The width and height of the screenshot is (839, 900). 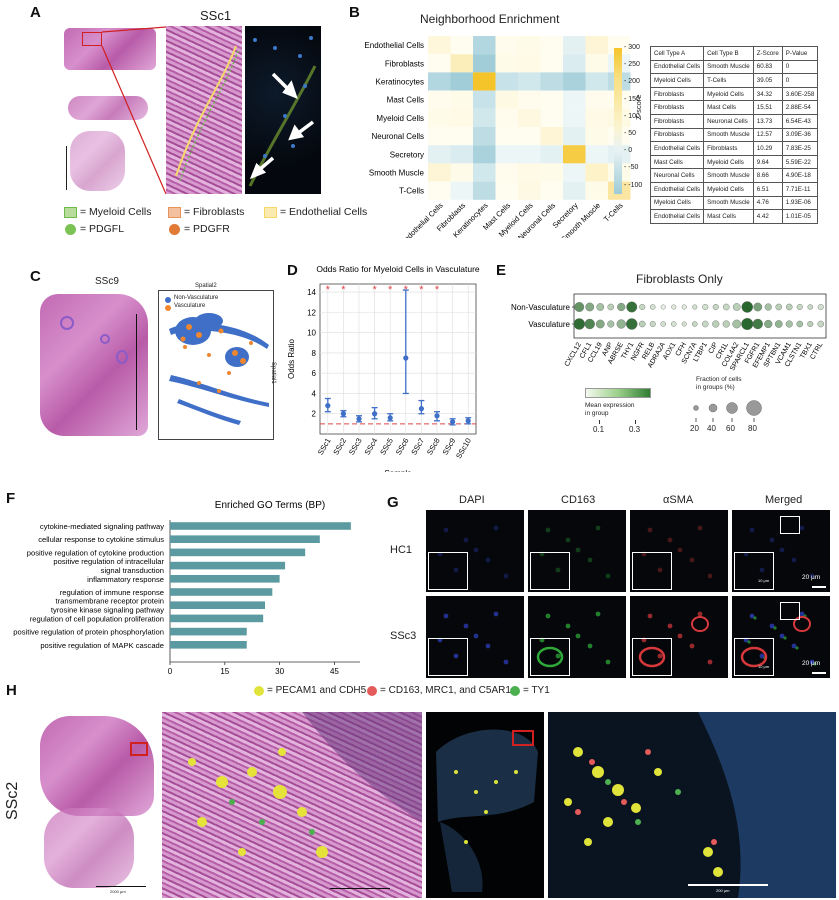 I want to click on go-label: tyrosine kinase signaling pathway, so click(x=107, y=610).